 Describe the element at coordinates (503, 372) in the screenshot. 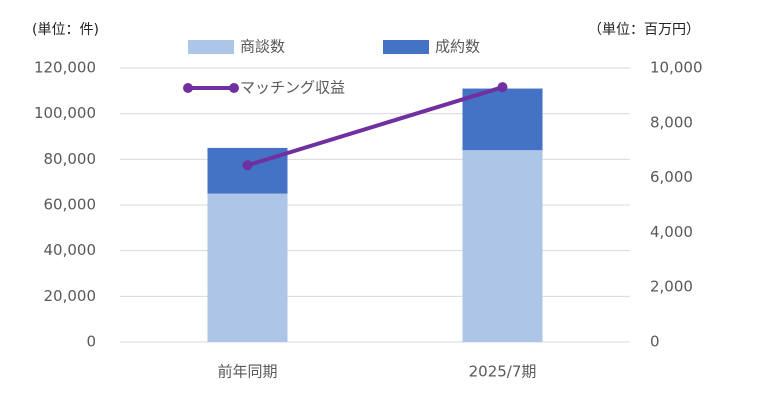

I see `x-tick-label: 2025/7期` at that location.